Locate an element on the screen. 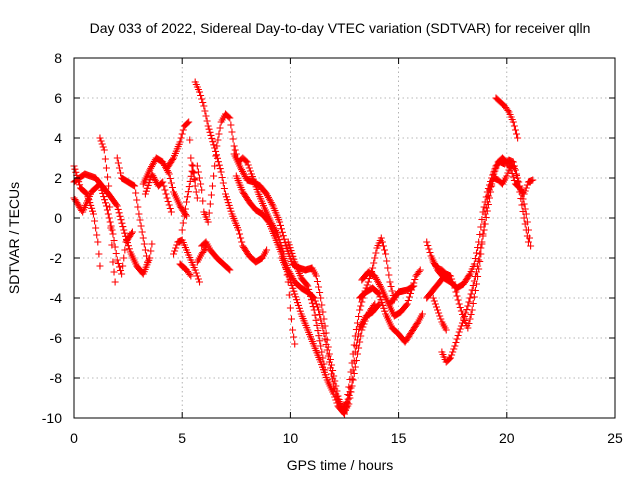 This screenshot has height=480, width=640. x-tick-label: 10 is located at coordinates (291, 438).